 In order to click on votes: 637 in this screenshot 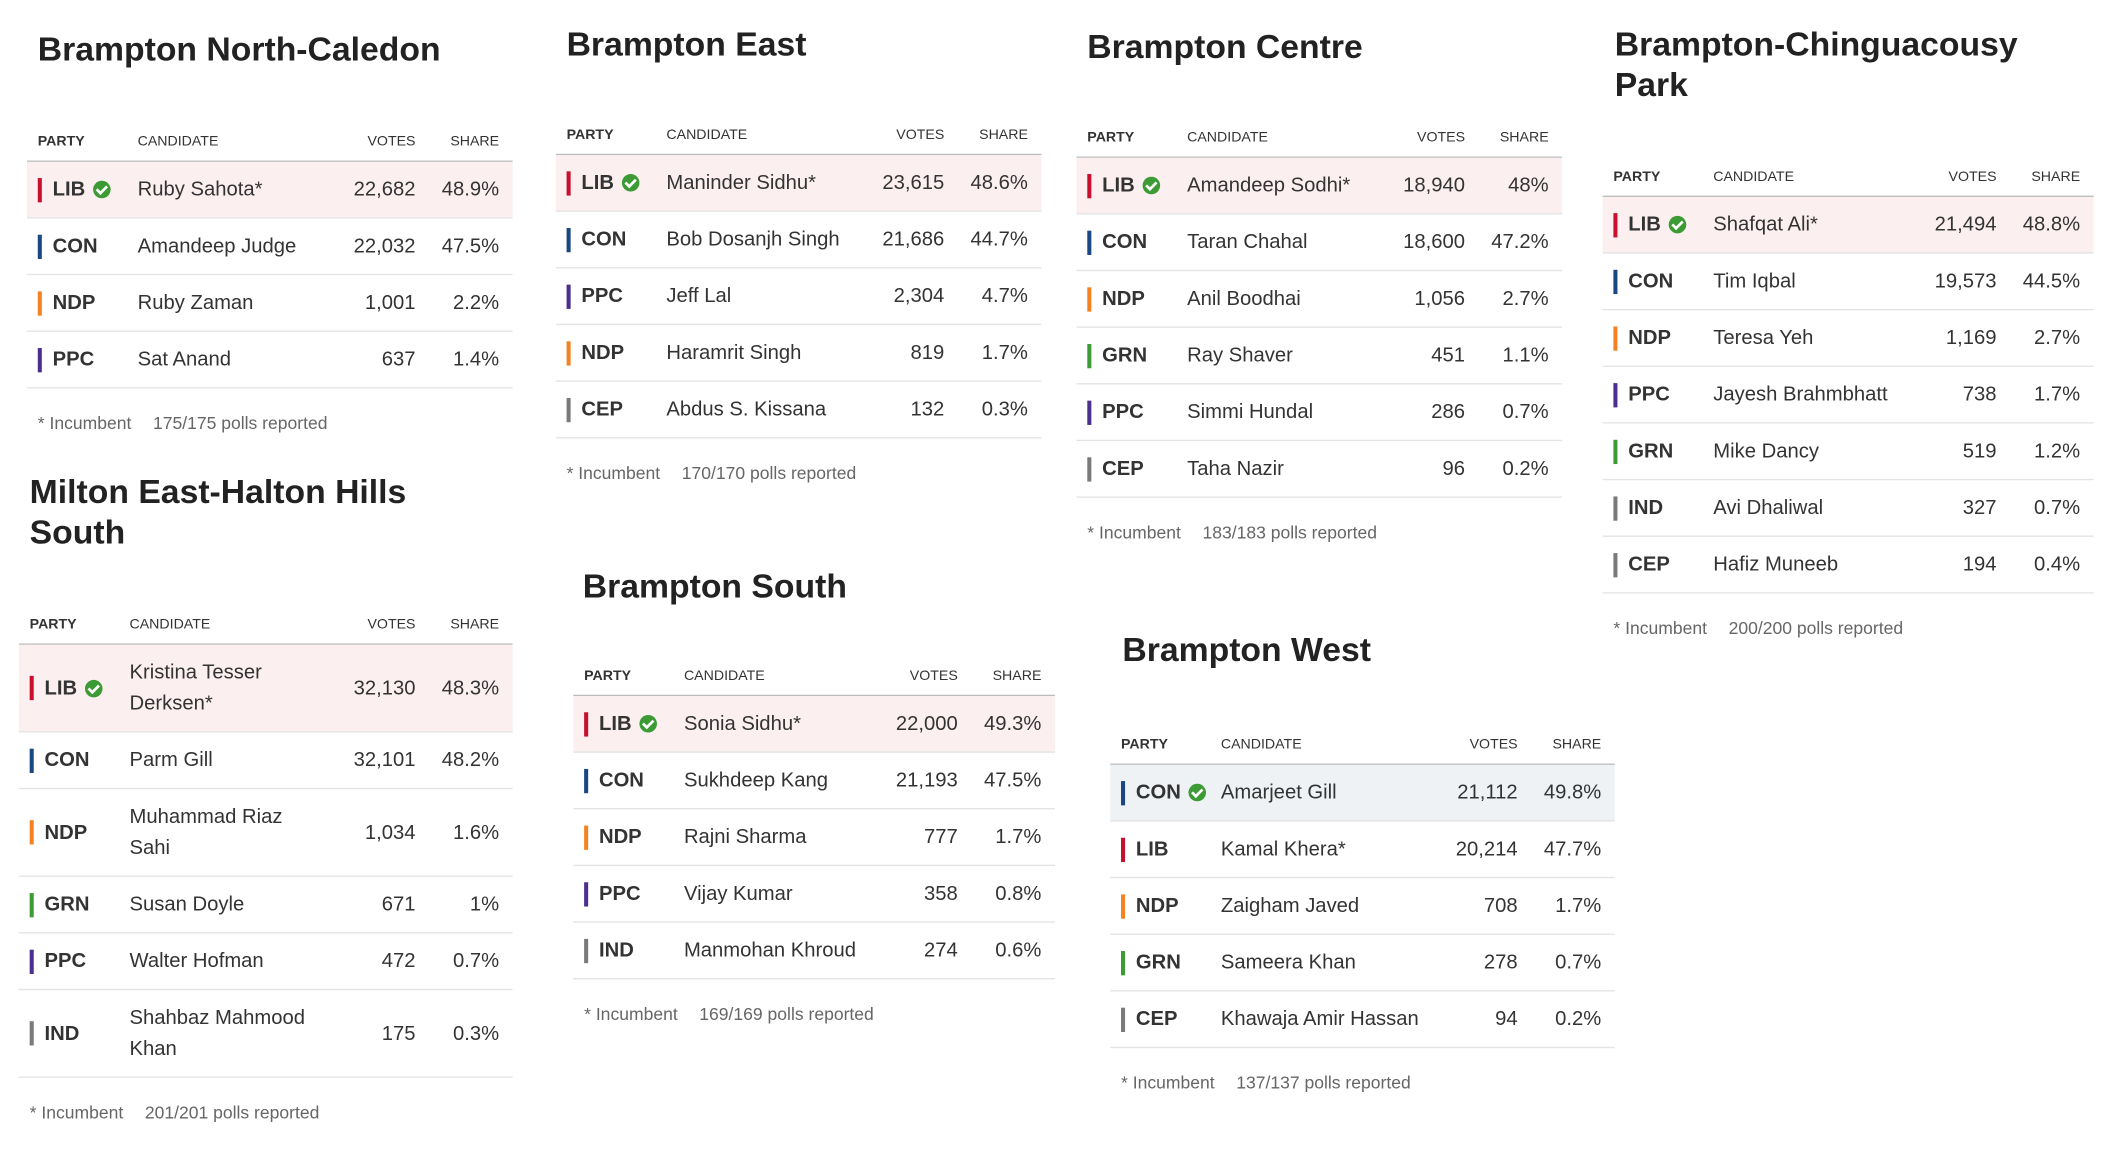, I will do `click(398, 359)`.